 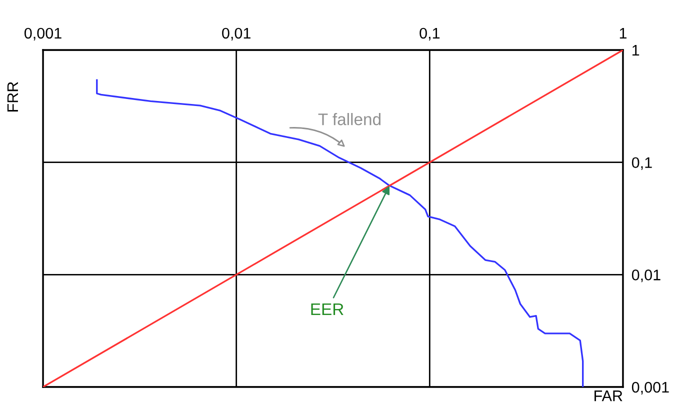 I want to click on x-tick-label: 0,1, so click(x=430, y=34).